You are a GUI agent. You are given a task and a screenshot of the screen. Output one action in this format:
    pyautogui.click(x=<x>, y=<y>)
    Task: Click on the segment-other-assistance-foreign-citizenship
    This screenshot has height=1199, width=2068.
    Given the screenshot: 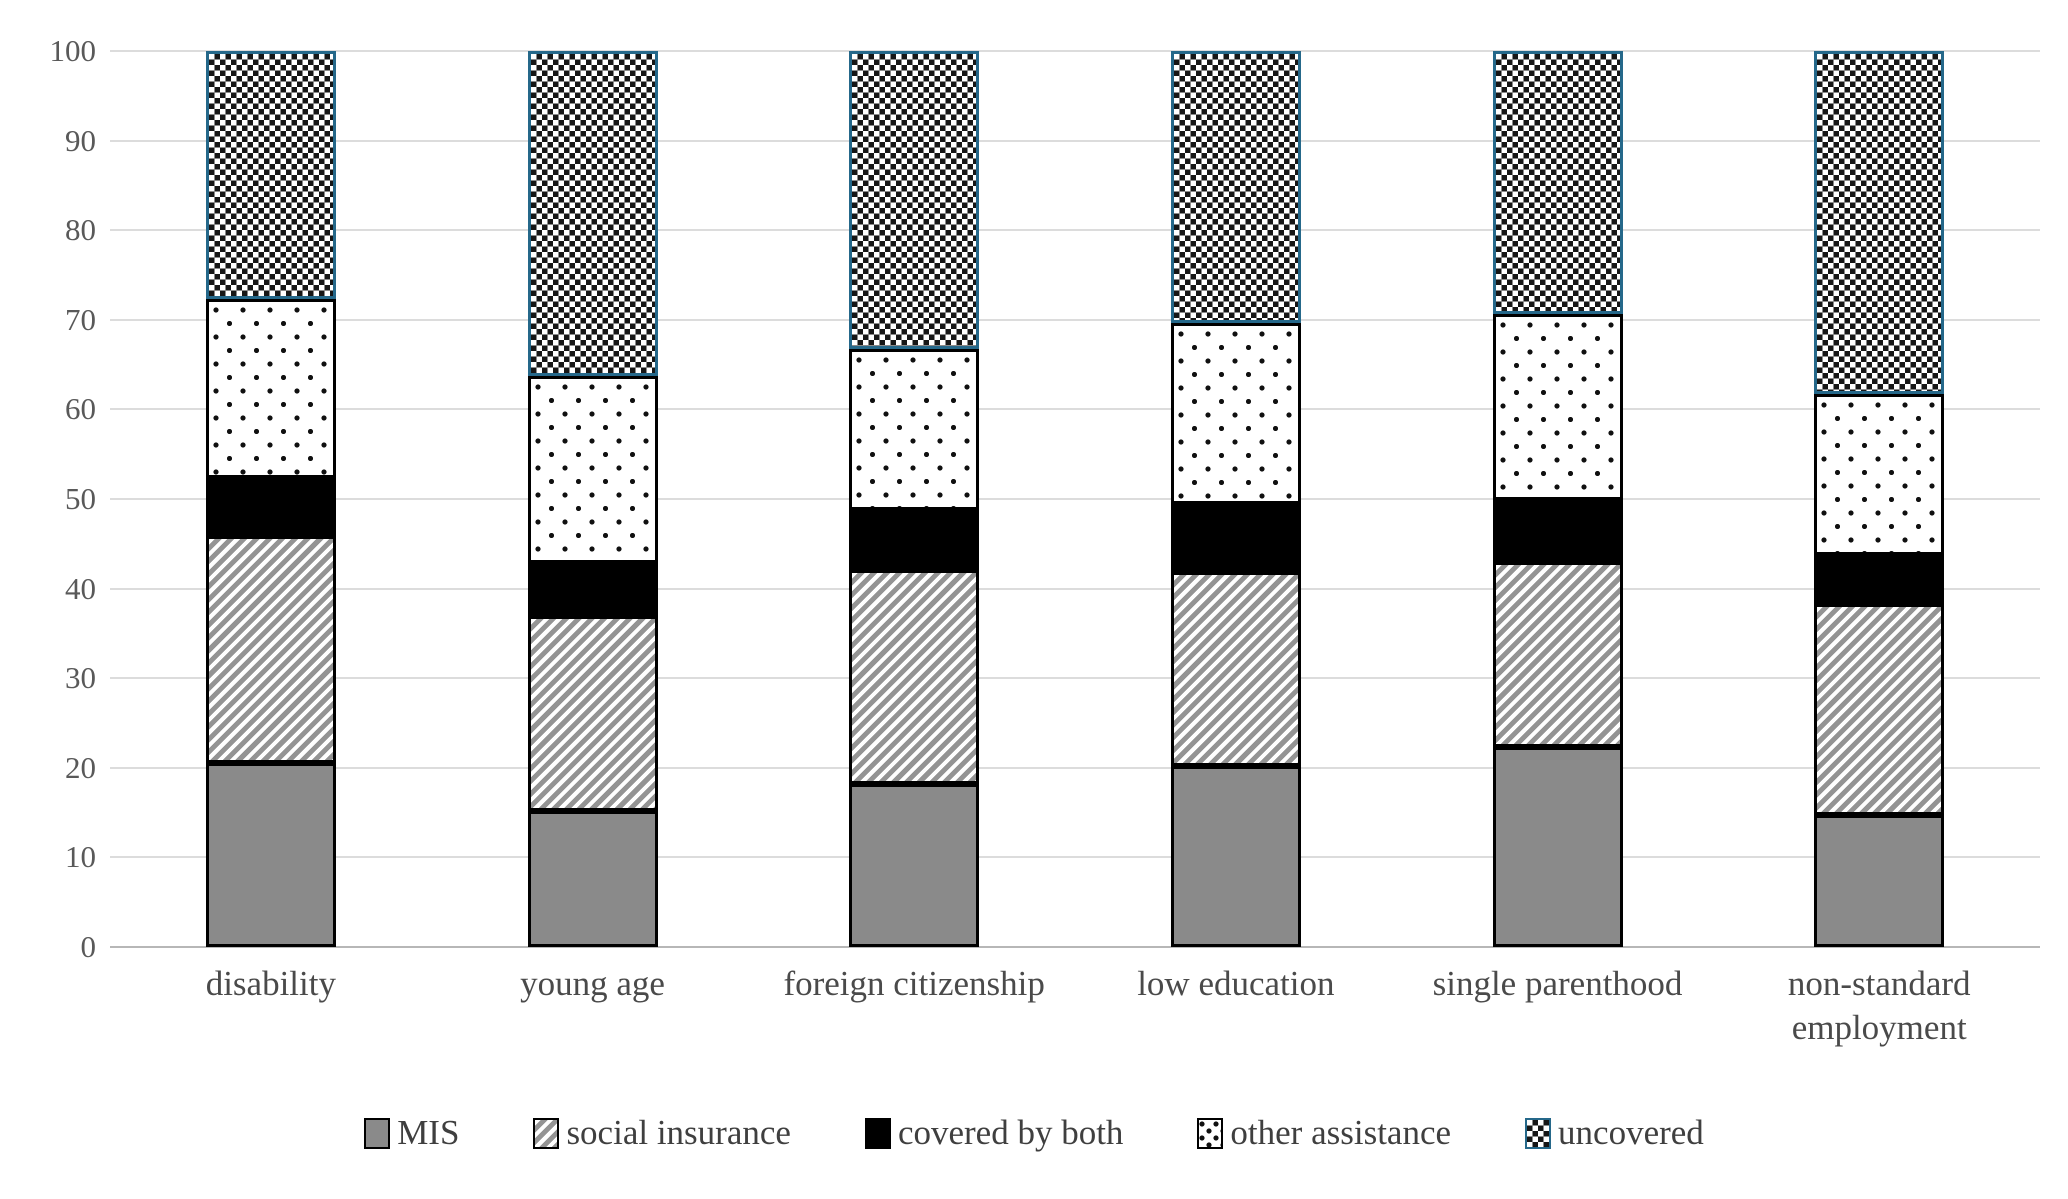 What is the action you would take?
    pyautogui.click(x=914, y=429)
    